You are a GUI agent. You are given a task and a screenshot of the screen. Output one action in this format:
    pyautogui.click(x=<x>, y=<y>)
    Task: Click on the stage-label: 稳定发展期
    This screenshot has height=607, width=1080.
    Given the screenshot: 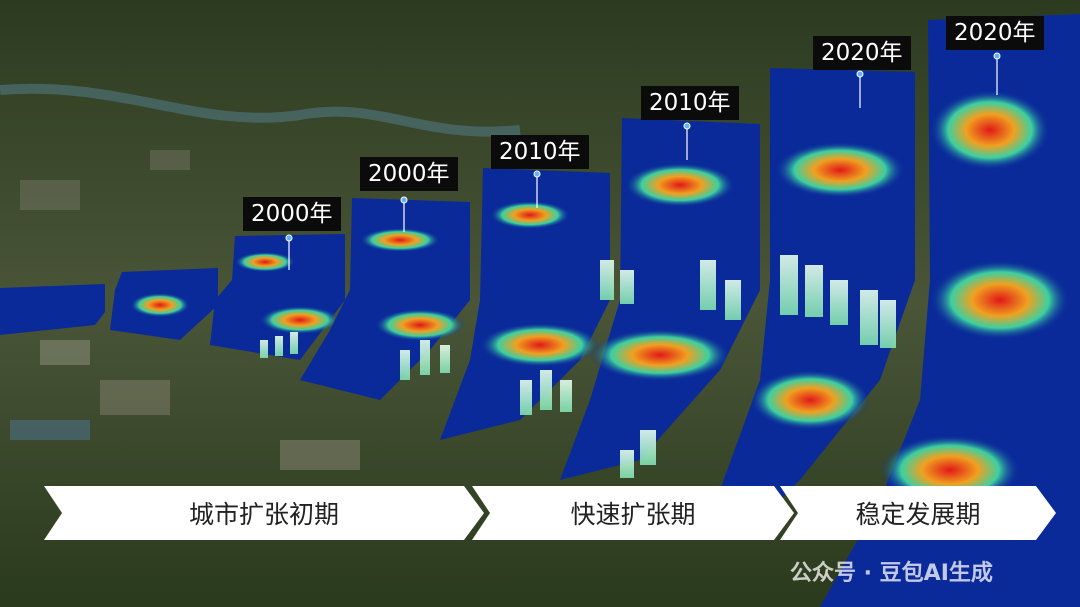 What is the action you would take?
    pyautogui.click(x=918, y=514)
    